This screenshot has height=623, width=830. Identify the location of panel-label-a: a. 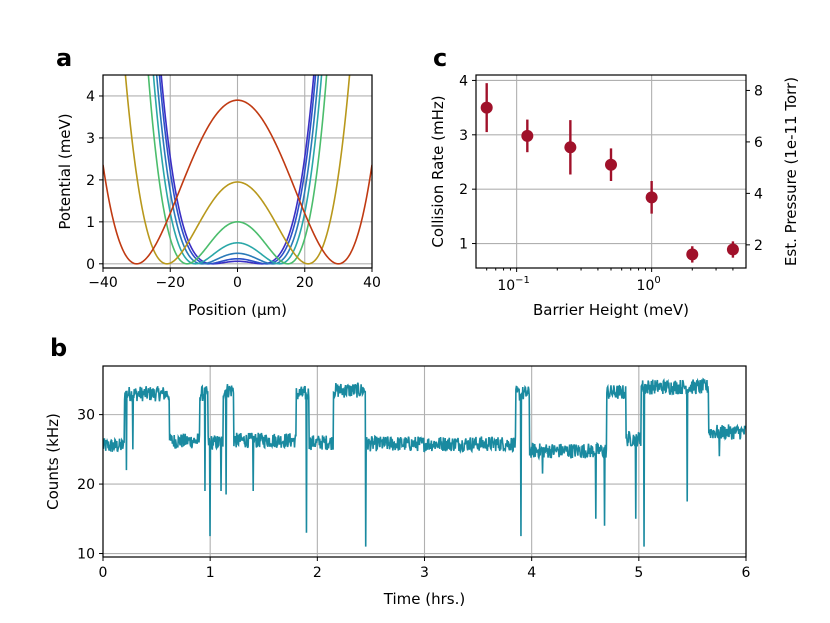
(64, 58).